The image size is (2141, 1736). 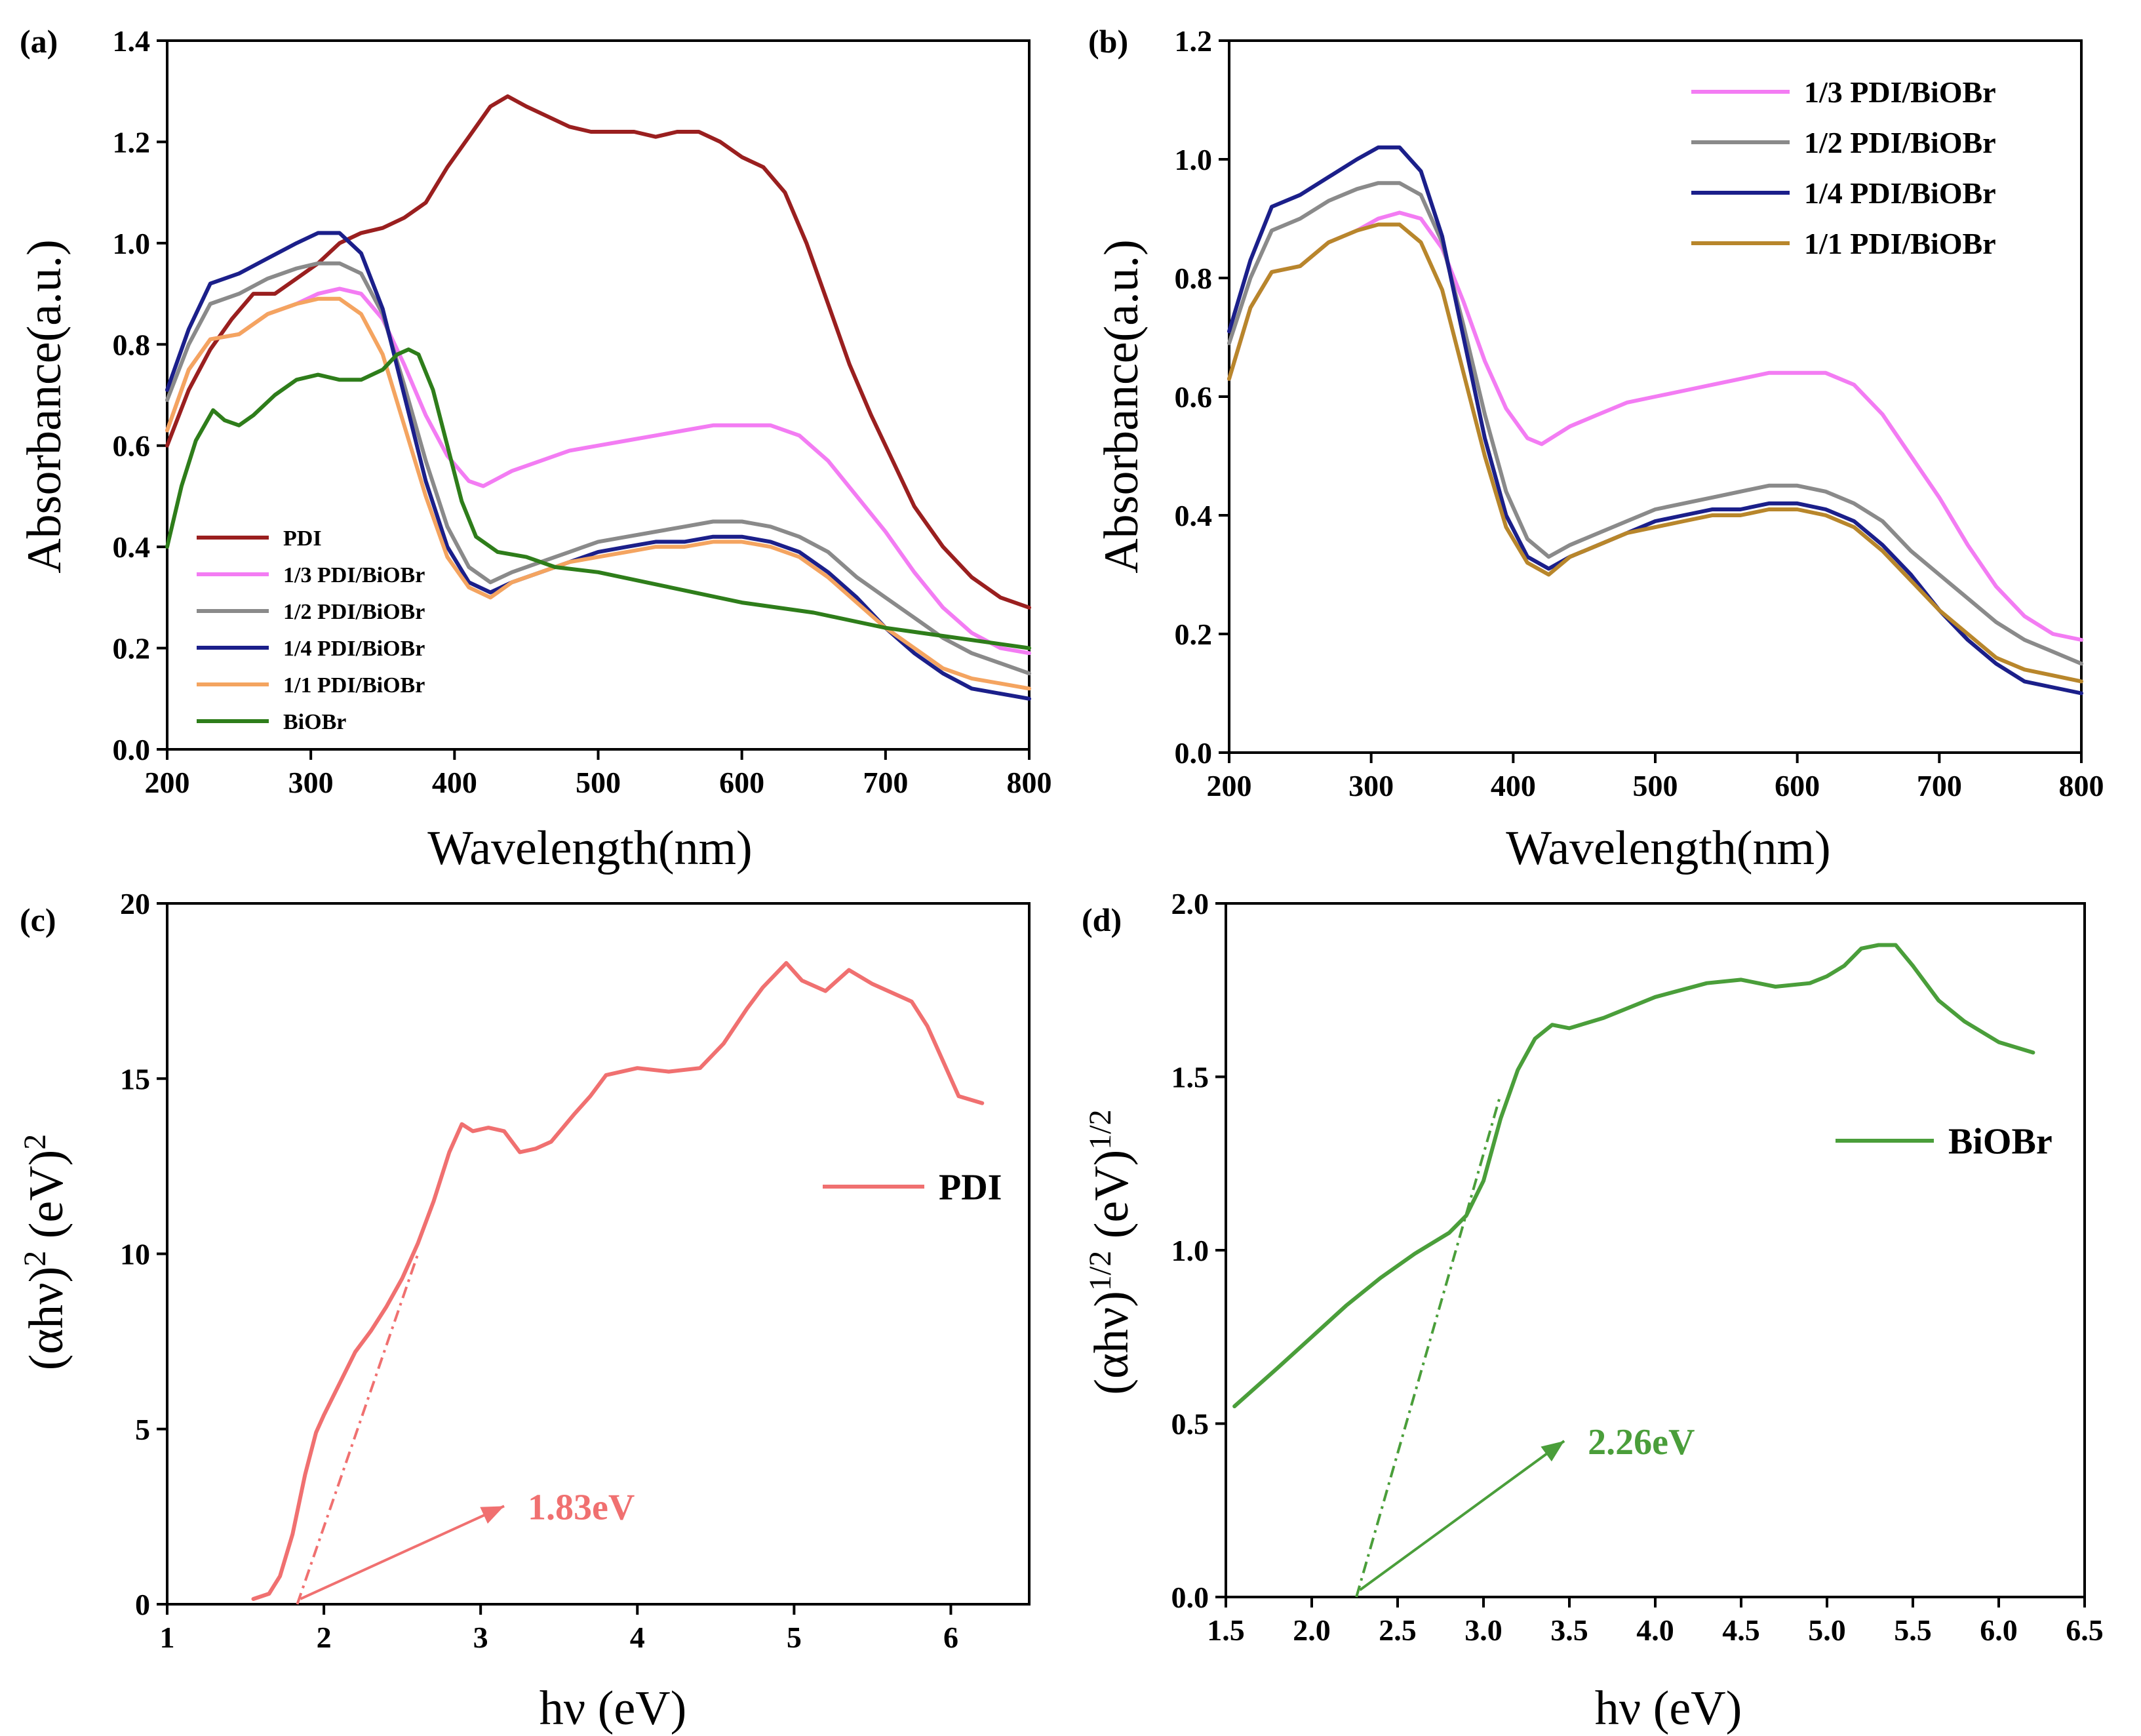 What do you see at coordinates (142, 1429) in the screenshot?
I see `y-tick-label: 5` at bounding box center [142, 1429].